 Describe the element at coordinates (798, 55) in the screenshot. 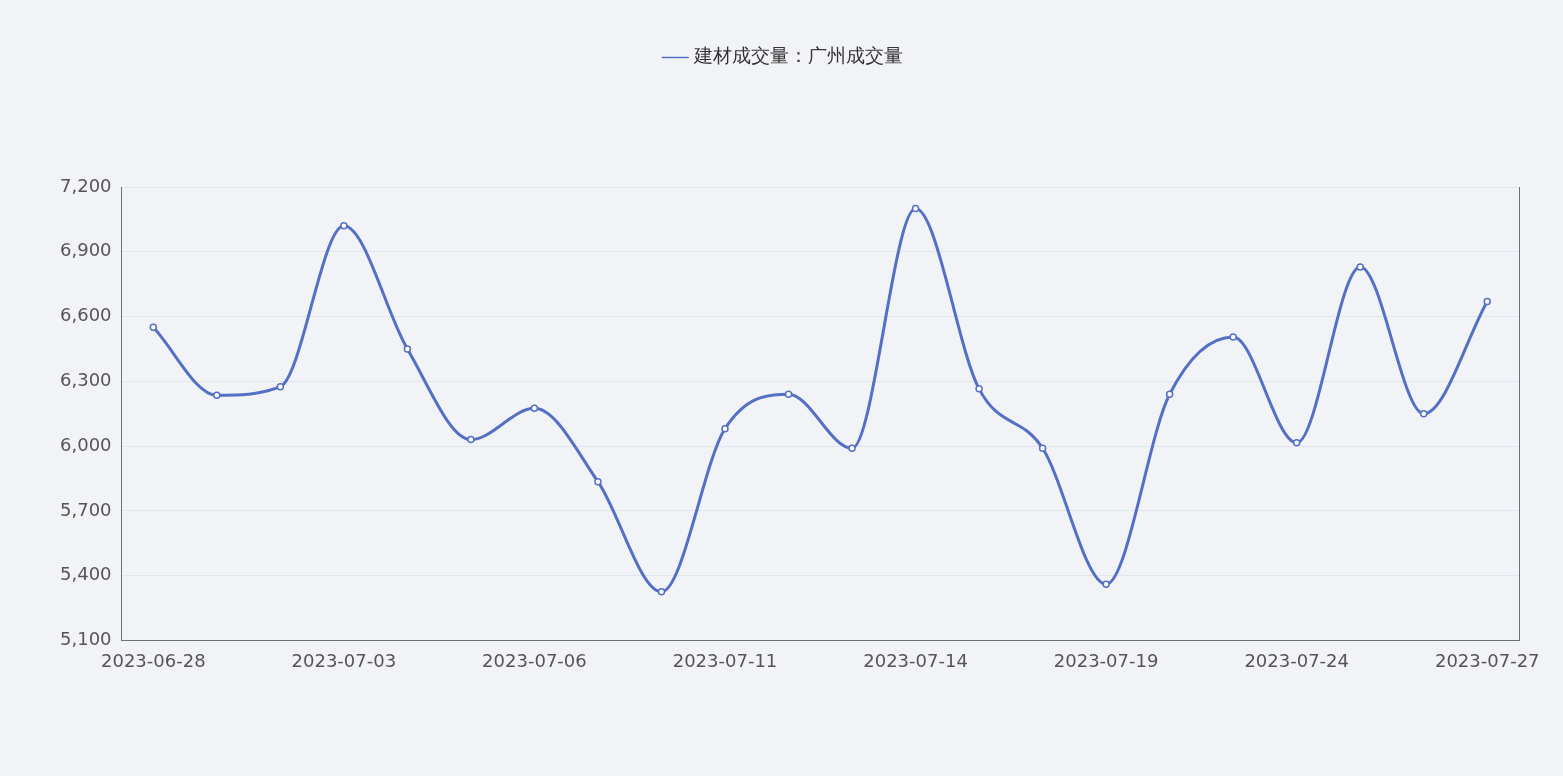

I see `legend-label: 建材成交量：广州成交量` at that location.